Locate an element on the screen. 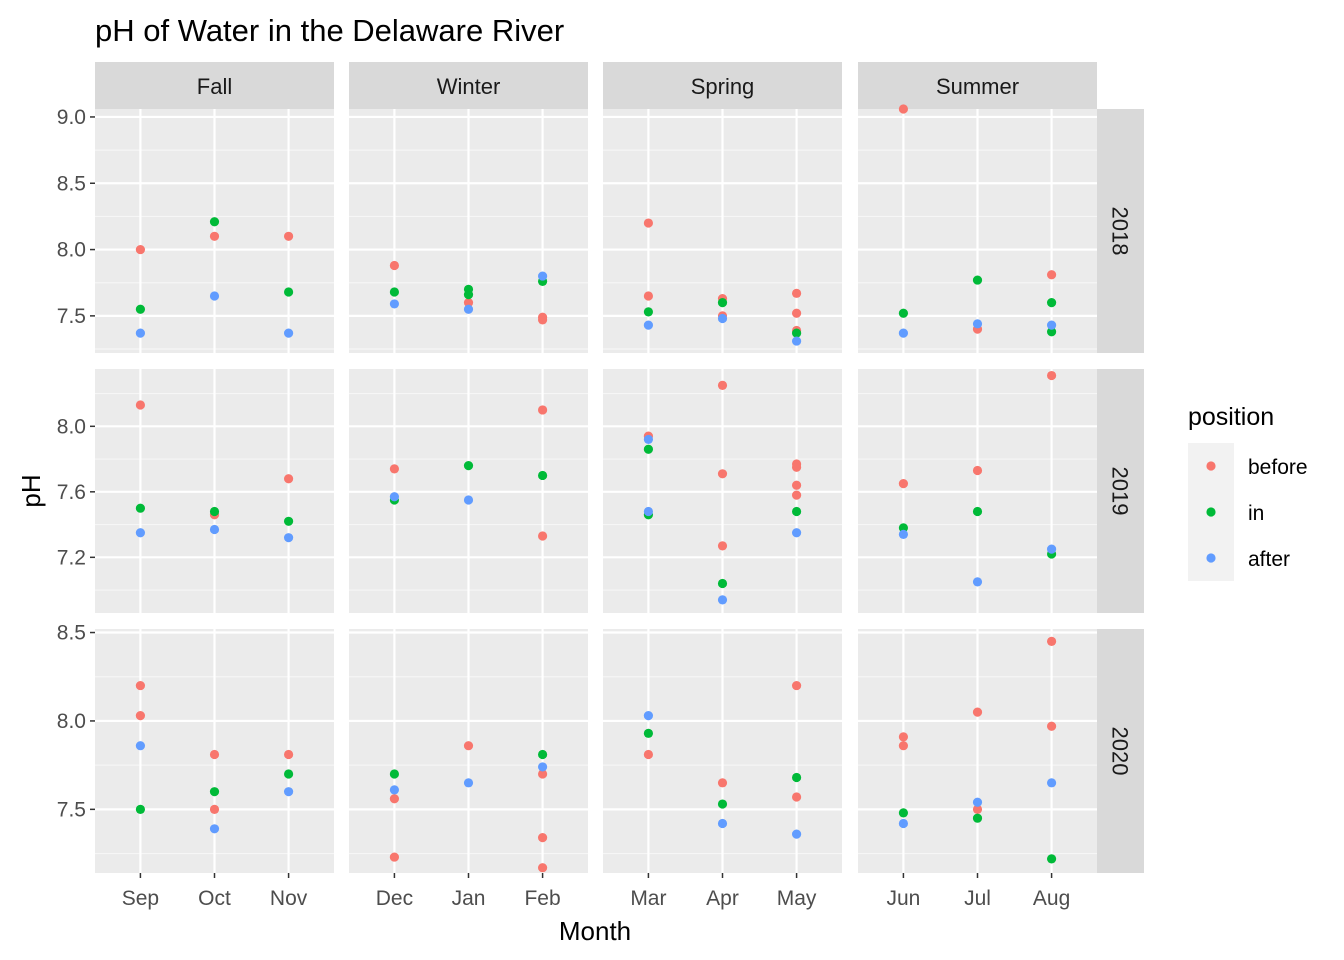  strip-2018 is located at coordinates (1120, 231).